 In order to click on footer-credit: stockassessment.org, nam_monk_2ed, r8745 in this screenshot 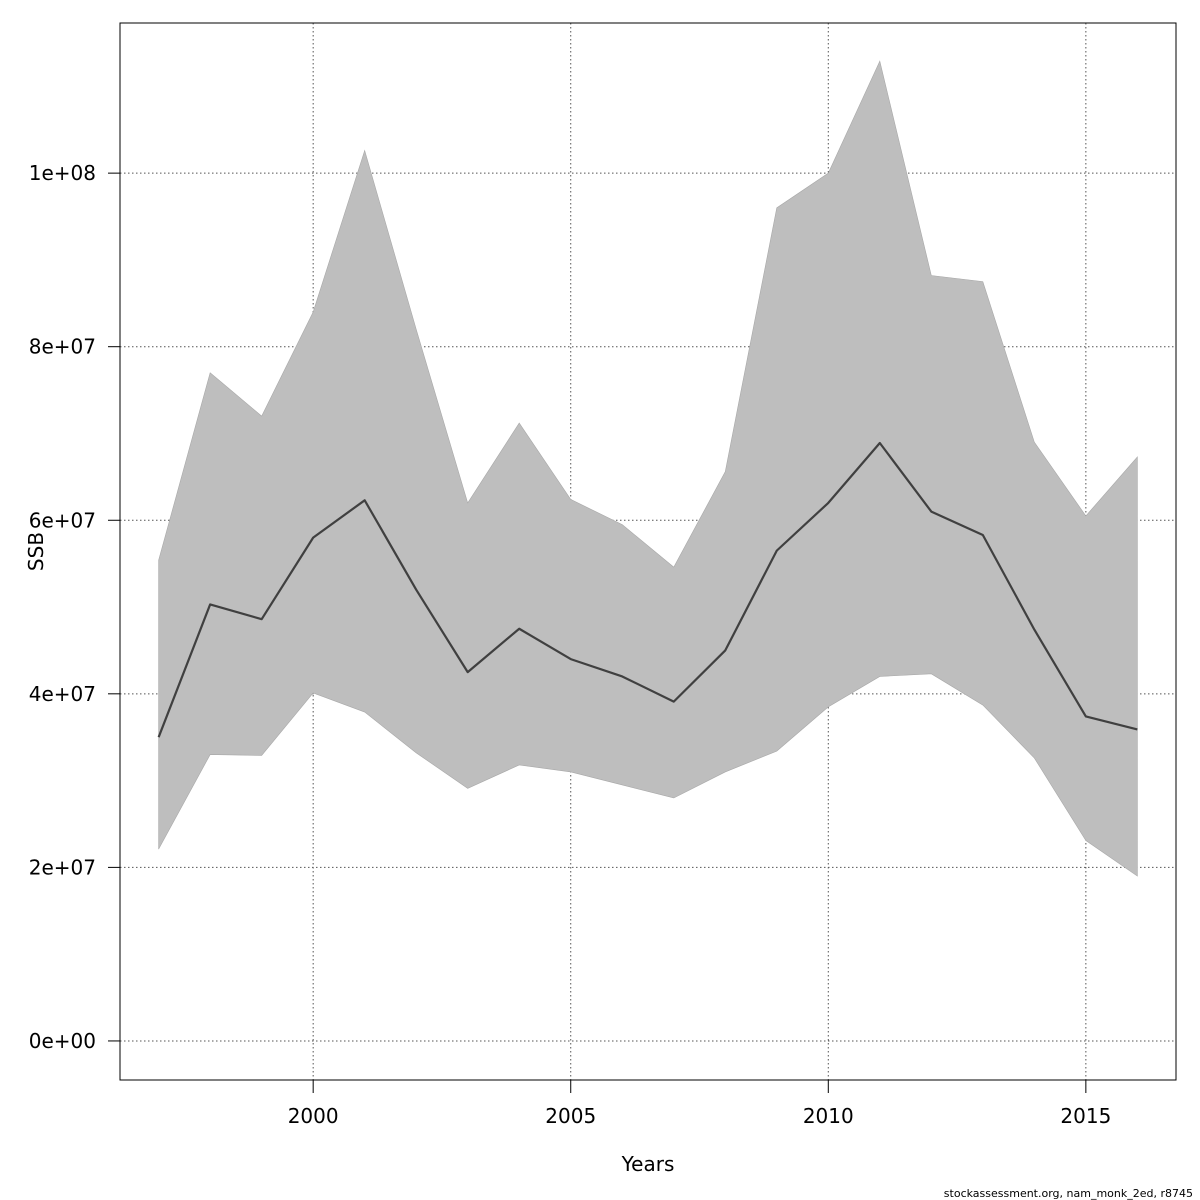, I will do `click(1068, 1193)`.